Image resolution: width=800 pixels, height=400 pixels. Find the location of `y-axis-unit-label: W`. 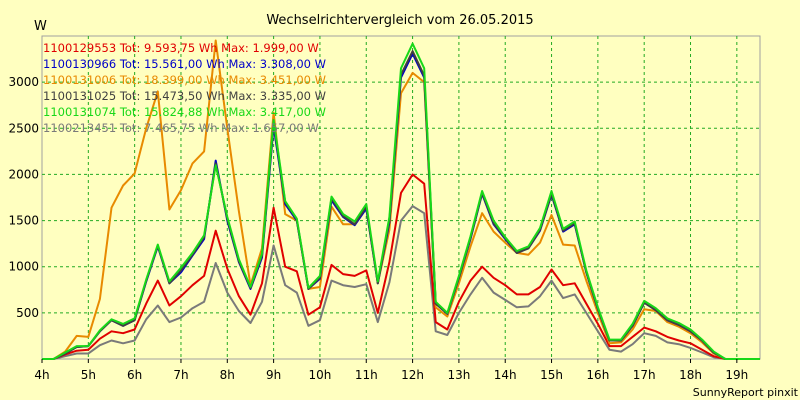

y-axis-unit-label: W is located at coordinates (40, 26).